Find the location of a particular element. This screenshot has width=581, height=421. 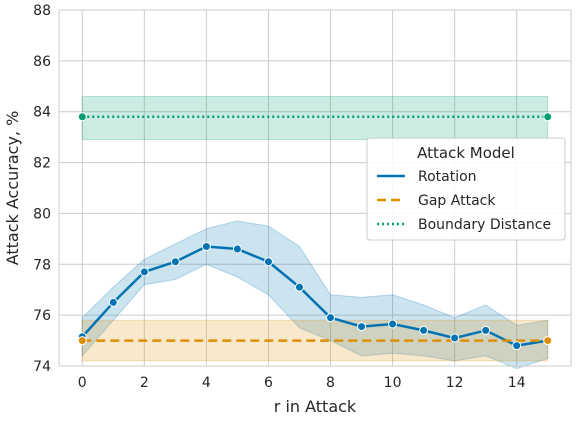

y-tick-label: 82 is located at coordinates (42, 164).